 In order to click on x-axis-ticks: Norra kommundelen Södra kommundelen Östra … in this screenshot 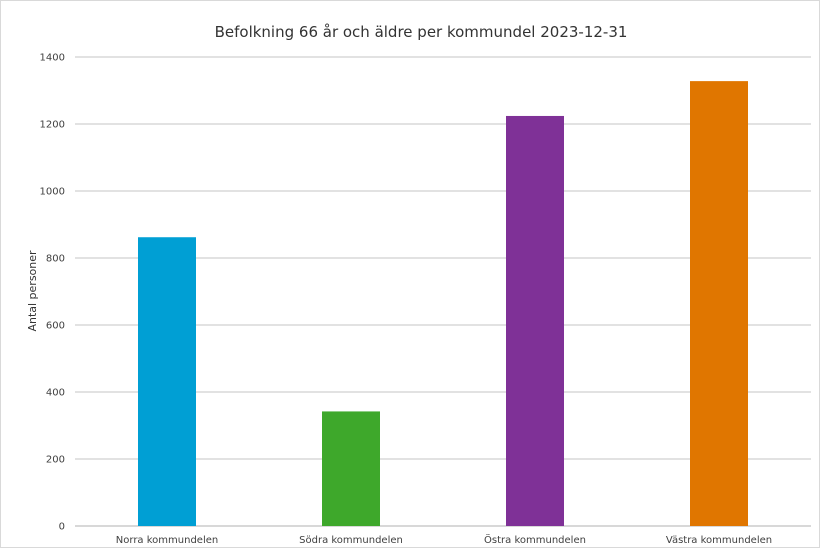, I will do `click(444, 539)`.